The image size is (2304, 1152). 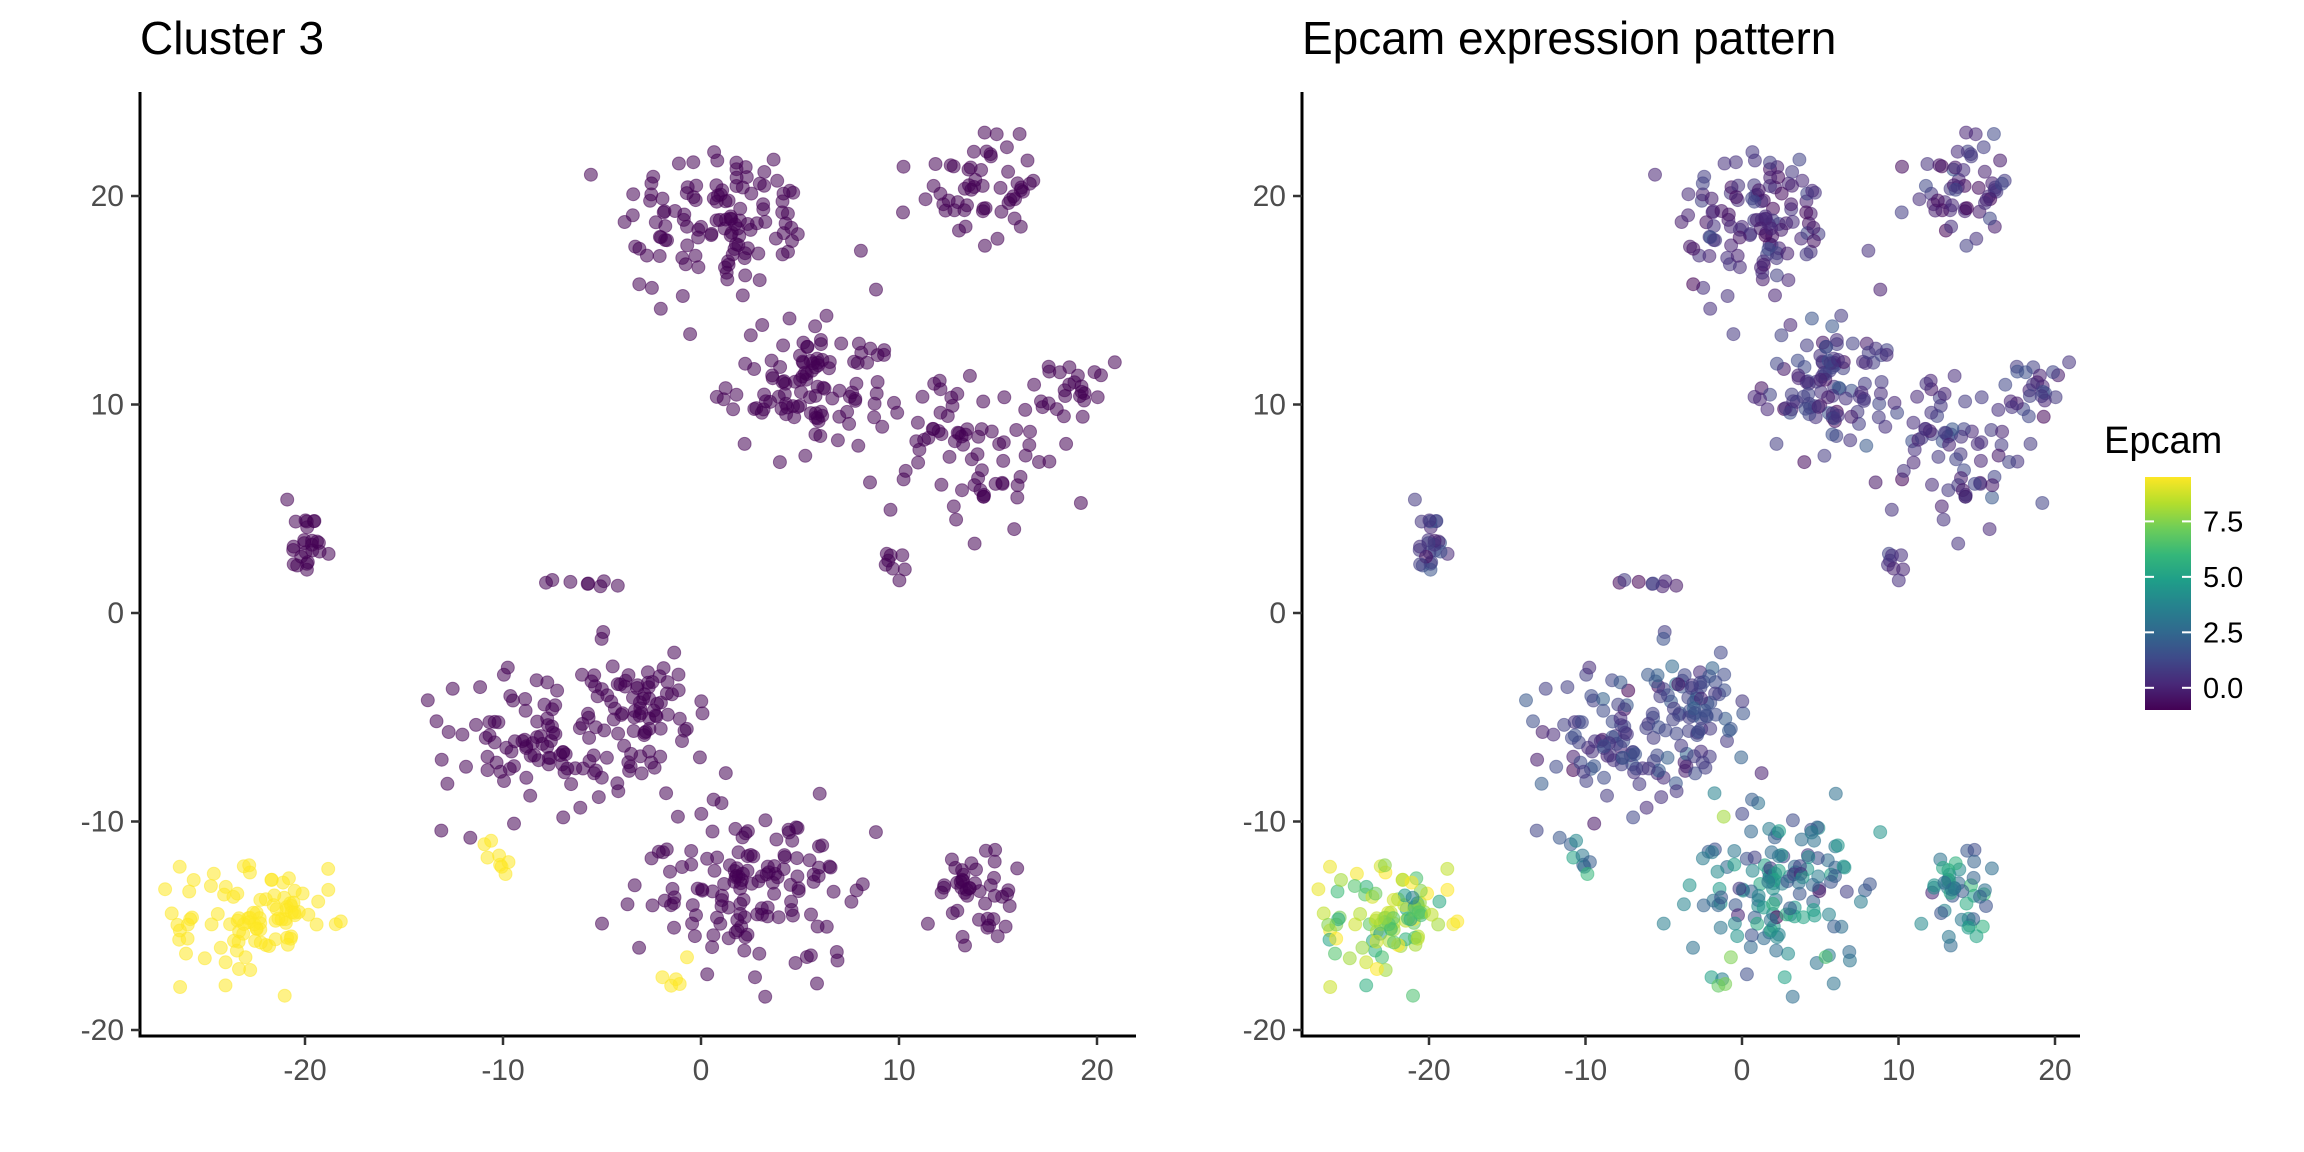 What do you see at coordinates (102, 1030) in the screenshot?
I see `y-tick-label: -20` at bounding box center [102, 1030].